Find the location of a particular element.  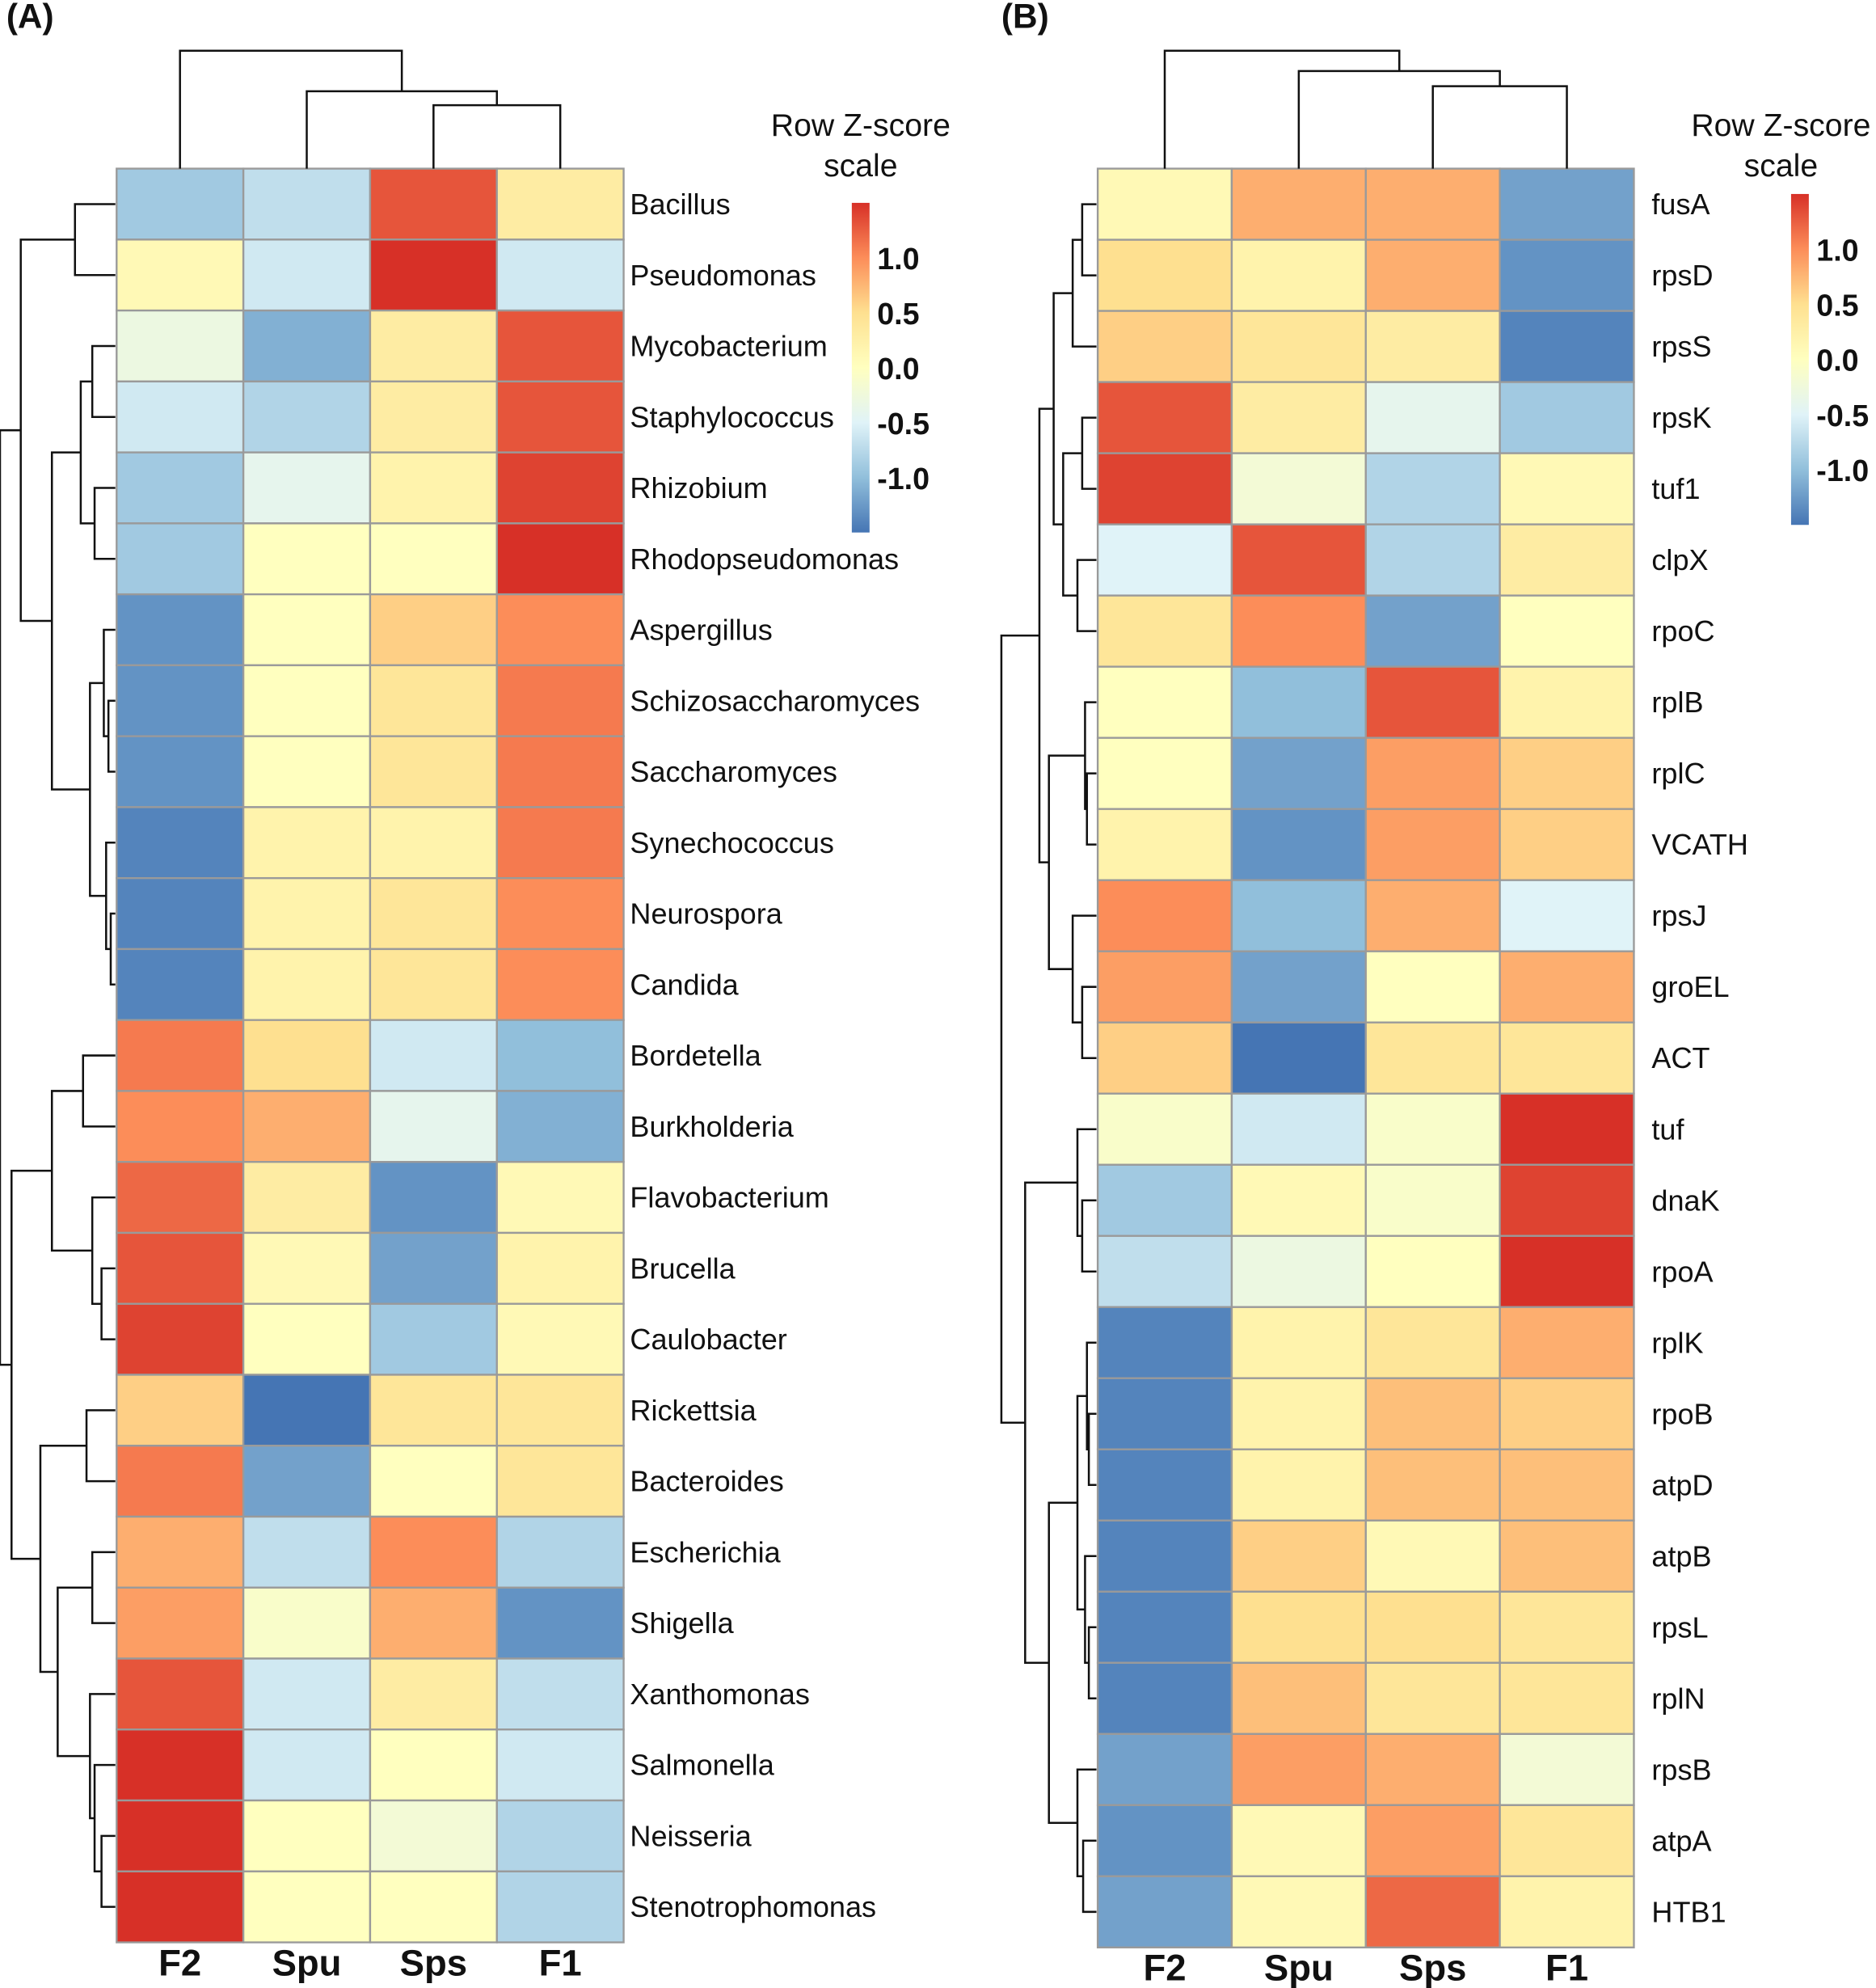

row-label: rpsB is located at coordinates (1681, 1770).